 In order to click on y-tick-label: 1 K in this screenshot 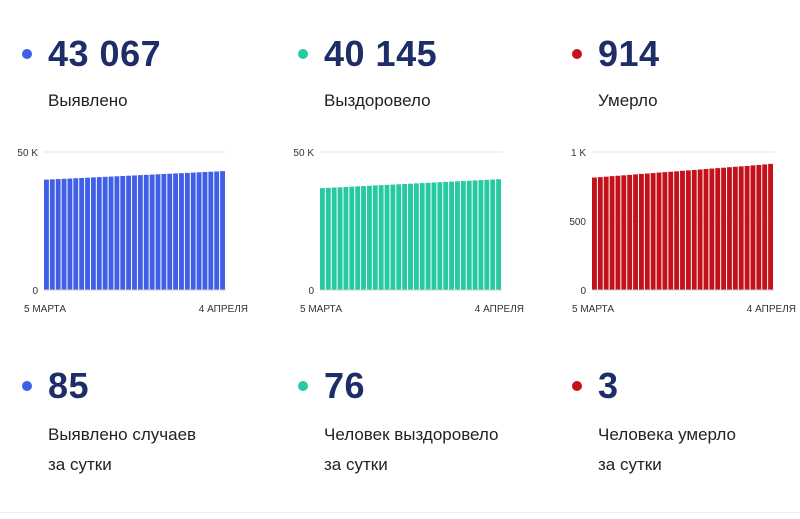, I will do `click(578, 153)`.